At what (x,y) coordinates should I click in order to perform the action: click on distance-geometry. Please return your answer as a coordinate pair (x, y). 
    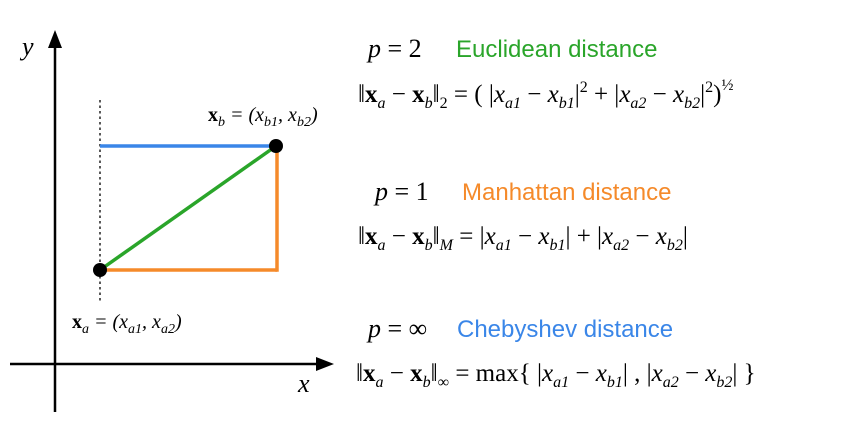
    Looking at the image, I should click on (188, 201).